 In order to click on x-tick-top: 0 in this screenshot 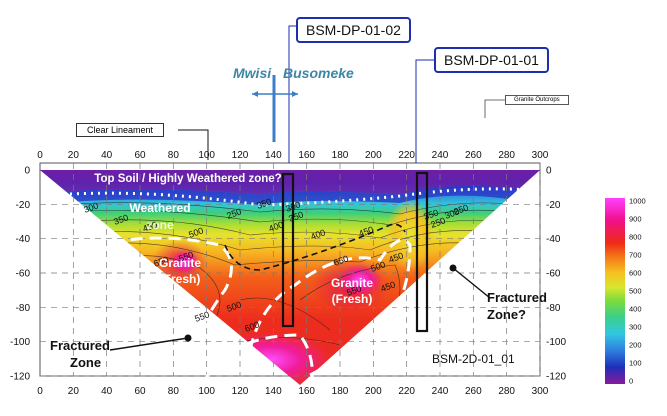, I will do `click(40, 155)`.